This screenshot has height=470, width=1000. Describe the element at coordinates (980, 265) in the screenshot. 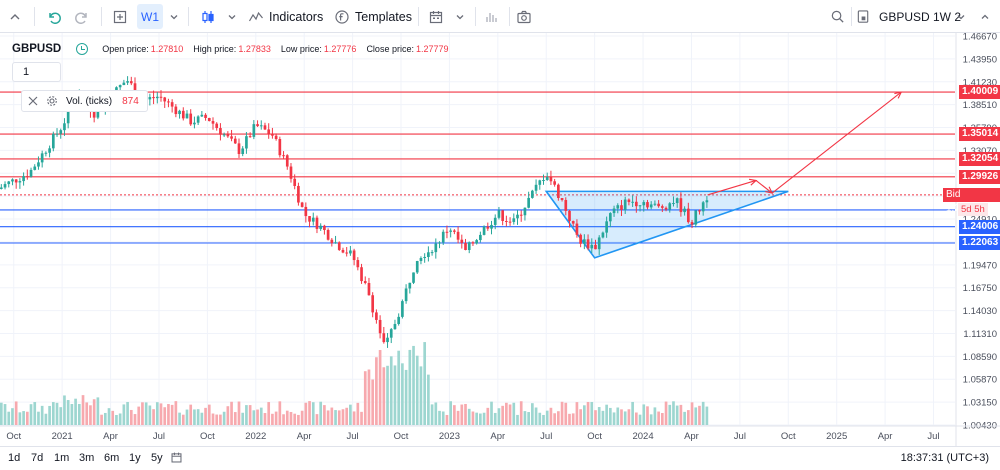

I see `y-tick-label: 1.19470` at that location.